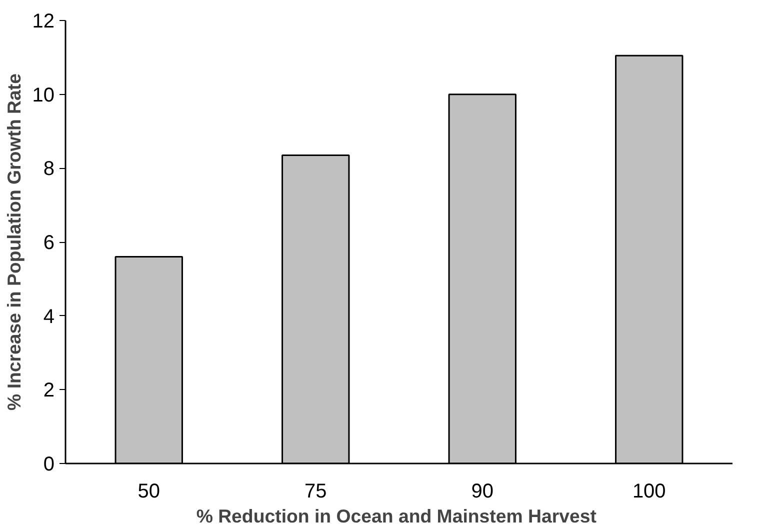 The width and height of the screenshot is (762, 529). I want to click on y-tick-label: 6, so click(48, 243).